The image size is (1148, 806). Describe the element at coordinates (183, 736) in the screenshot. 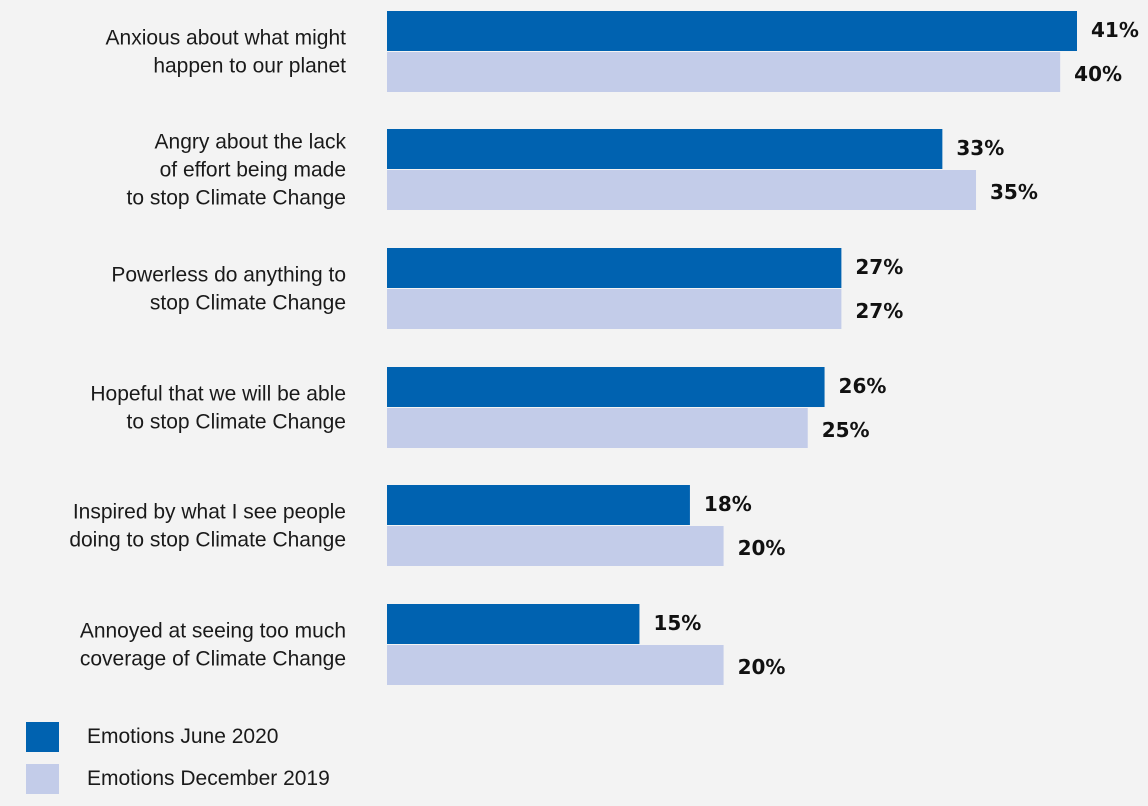

I see `legend-label-june-2020: Emotions June 2020` at that location.